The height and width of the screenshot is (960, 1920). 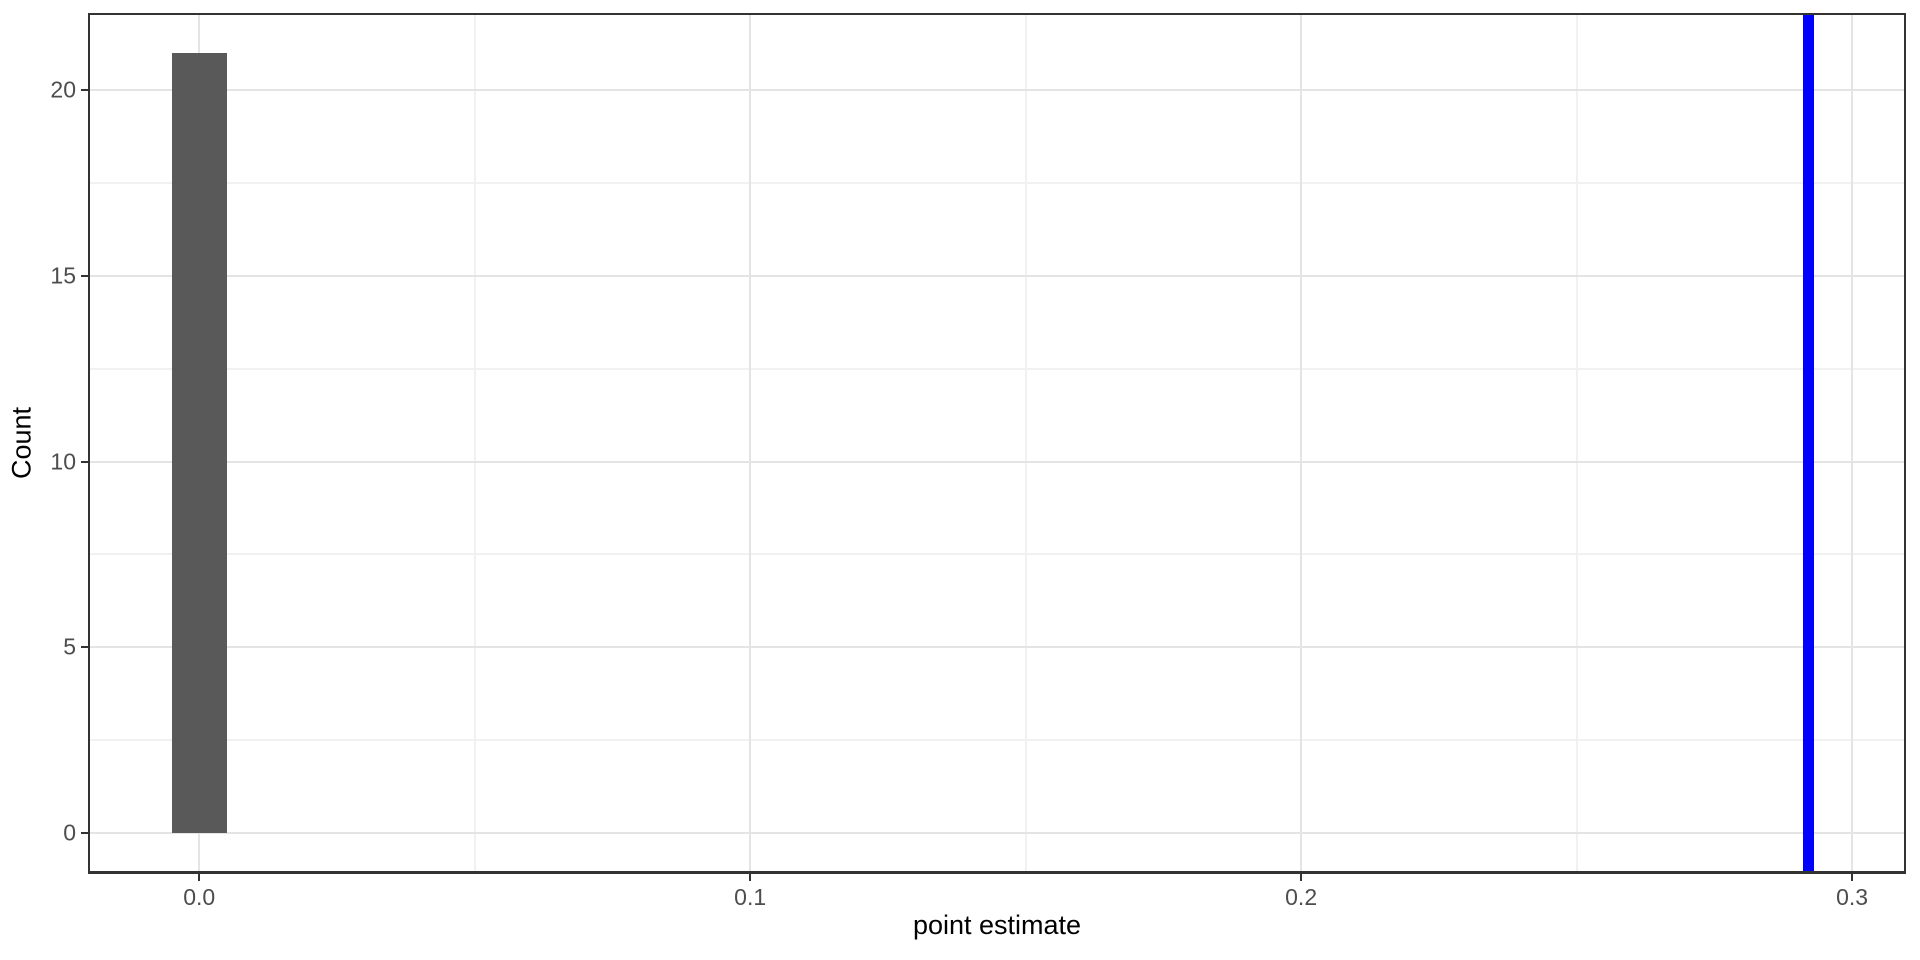 I want to click on y-tick-label: 20, so click(x=63, y=89).